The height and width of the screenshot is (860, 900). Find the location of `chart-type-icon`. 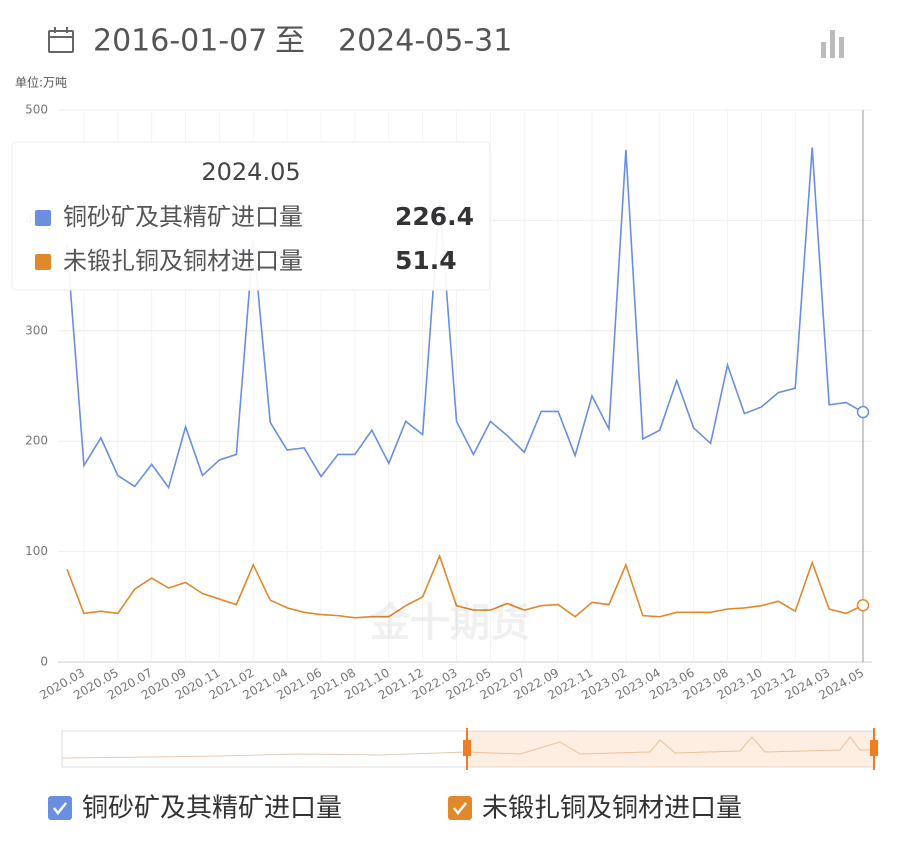

chart-type-icon is located at coordinates (832, 44).